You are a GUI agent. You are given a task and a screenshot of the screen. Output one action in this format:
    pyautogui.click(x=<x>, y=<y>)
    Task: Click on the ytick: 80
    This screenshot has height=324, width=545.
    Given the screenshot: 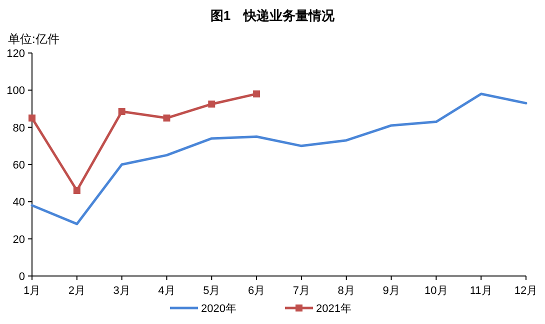 What is the action you would take?
    pyautogui.click(x=18, y=128)
    